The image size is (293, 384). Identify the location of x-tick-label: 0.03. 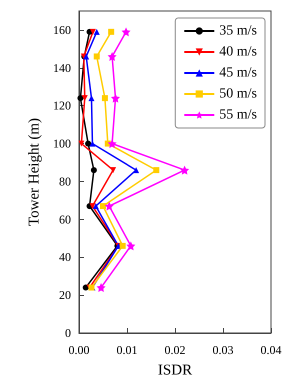
(223, 350).